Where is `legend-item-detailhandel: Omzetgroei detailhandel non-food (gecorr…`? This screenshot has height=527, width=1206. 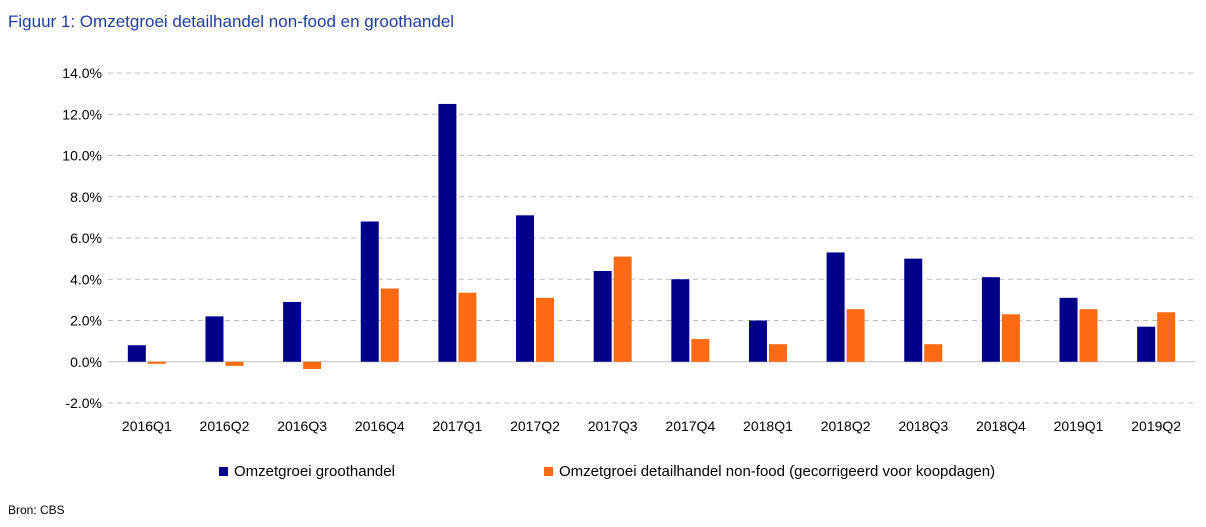
legend-item-detailhandel: Omzetgroei detailhandel non-food (gecorr… is located at coordinates (769, 471).